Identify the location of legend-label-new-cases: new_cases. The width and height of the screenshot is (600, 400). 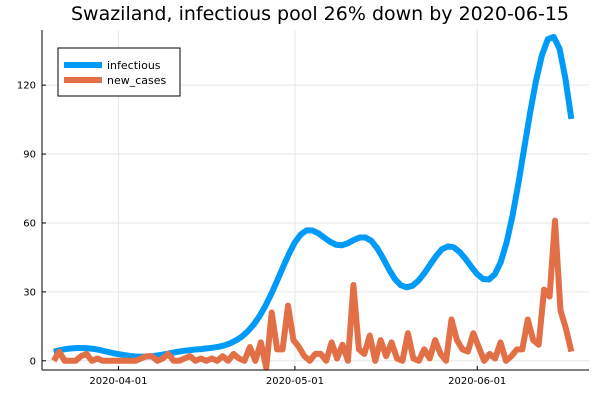
(137, 80).